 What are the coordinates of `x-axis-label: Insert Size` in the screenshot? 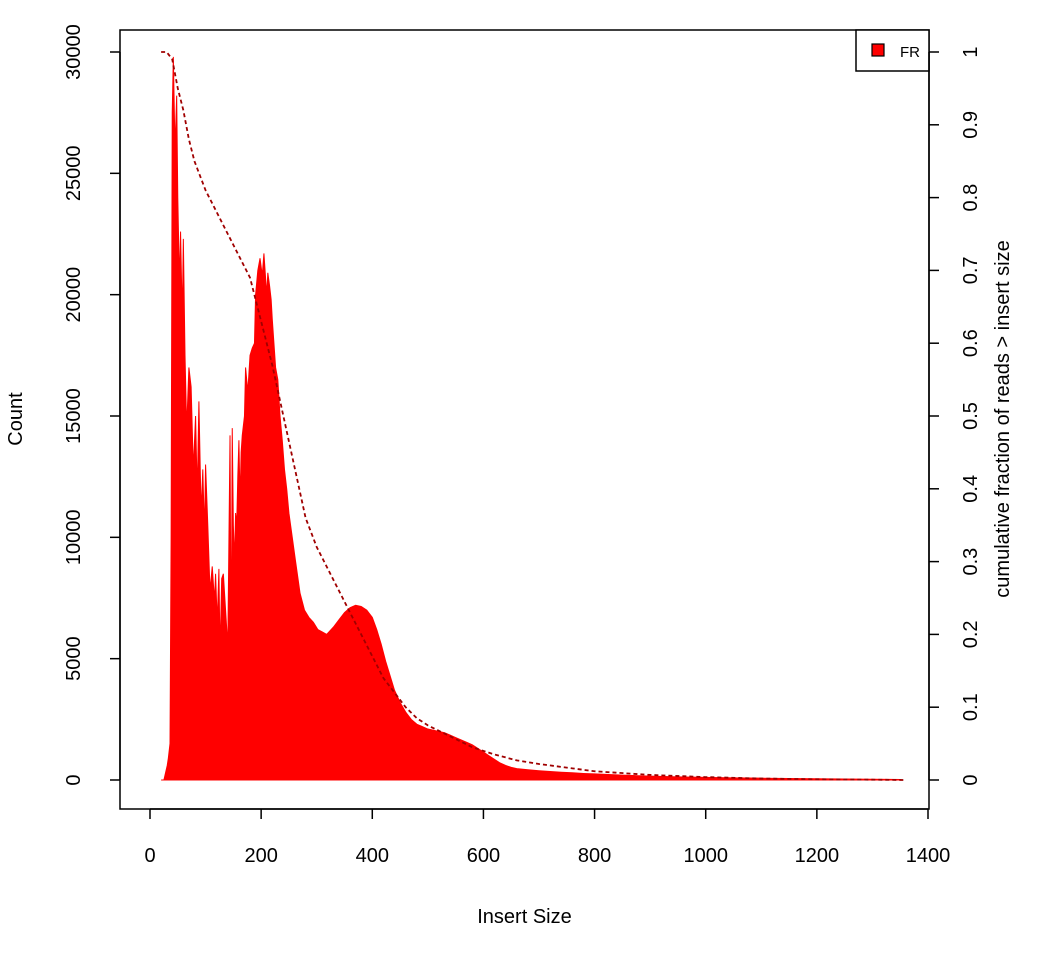 It's located at (524, 917).